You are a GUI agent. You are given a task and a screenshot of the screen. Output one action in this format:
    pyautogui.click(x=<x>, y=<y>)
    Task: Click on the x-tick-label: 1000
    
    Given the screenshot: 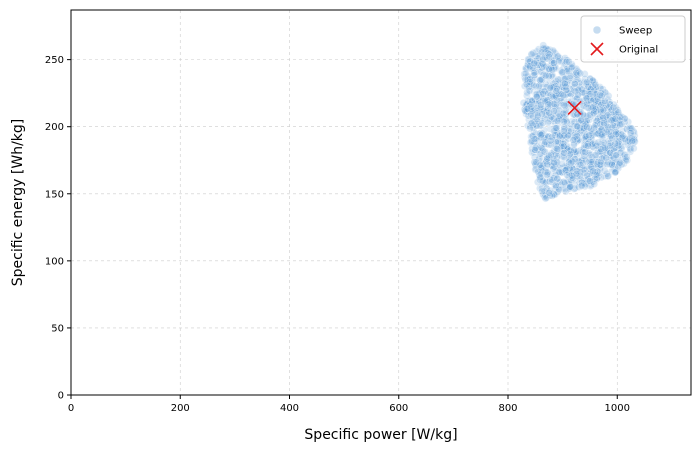 What is the action you would take?
    pyautogui.click(x=617, y=408)
    